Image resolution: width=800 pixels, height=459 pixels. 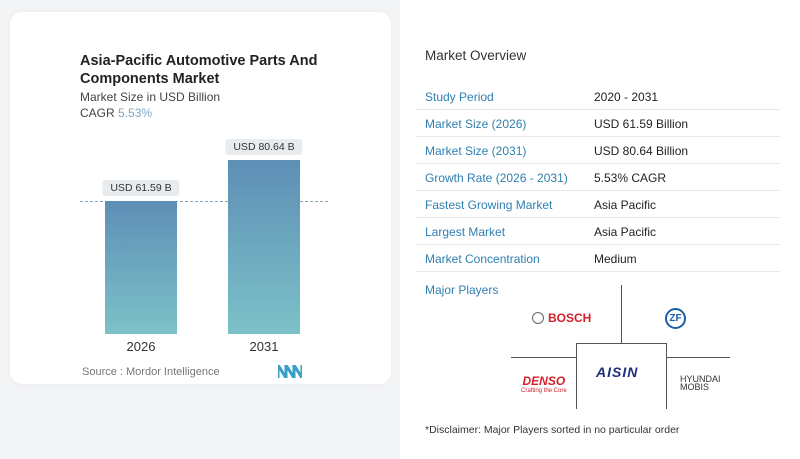 I want to click on row-label: Largest Market, so click(x=465, y=232).